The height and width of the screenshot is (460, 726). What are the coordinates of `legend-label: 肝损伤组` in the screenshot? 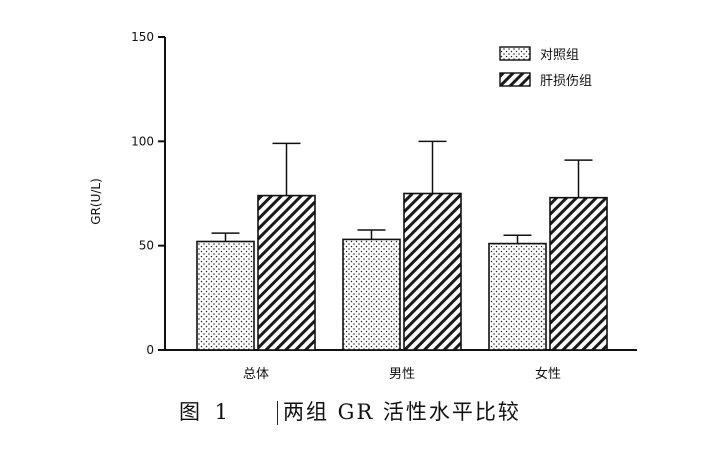 It's located at (566, 81).